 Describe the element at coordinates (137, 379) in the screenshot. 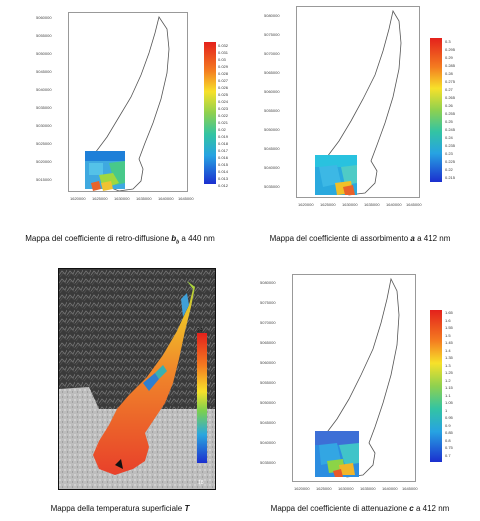

I see `temperature-satellite-image` at that location.